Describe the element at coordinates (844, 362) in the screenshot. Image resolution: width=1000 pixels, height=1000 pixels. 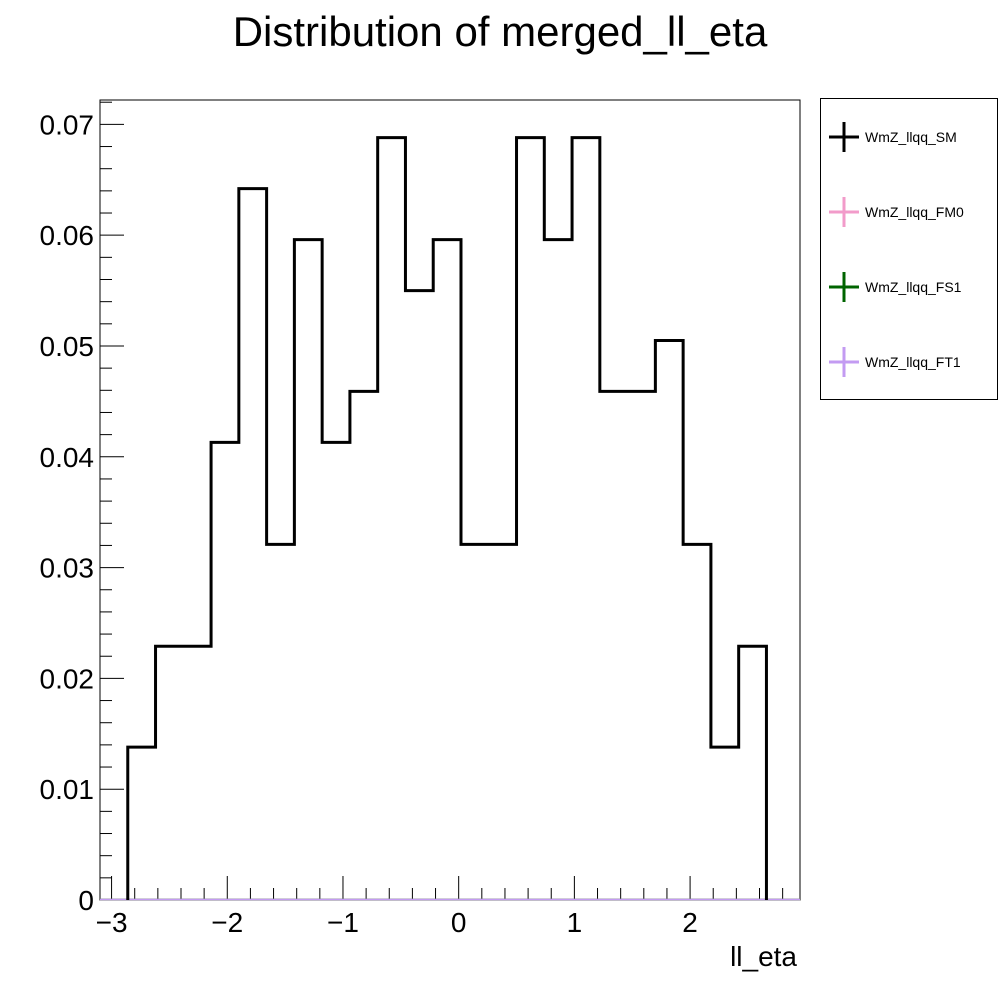
I see `legend-marker-ft1` at that location.